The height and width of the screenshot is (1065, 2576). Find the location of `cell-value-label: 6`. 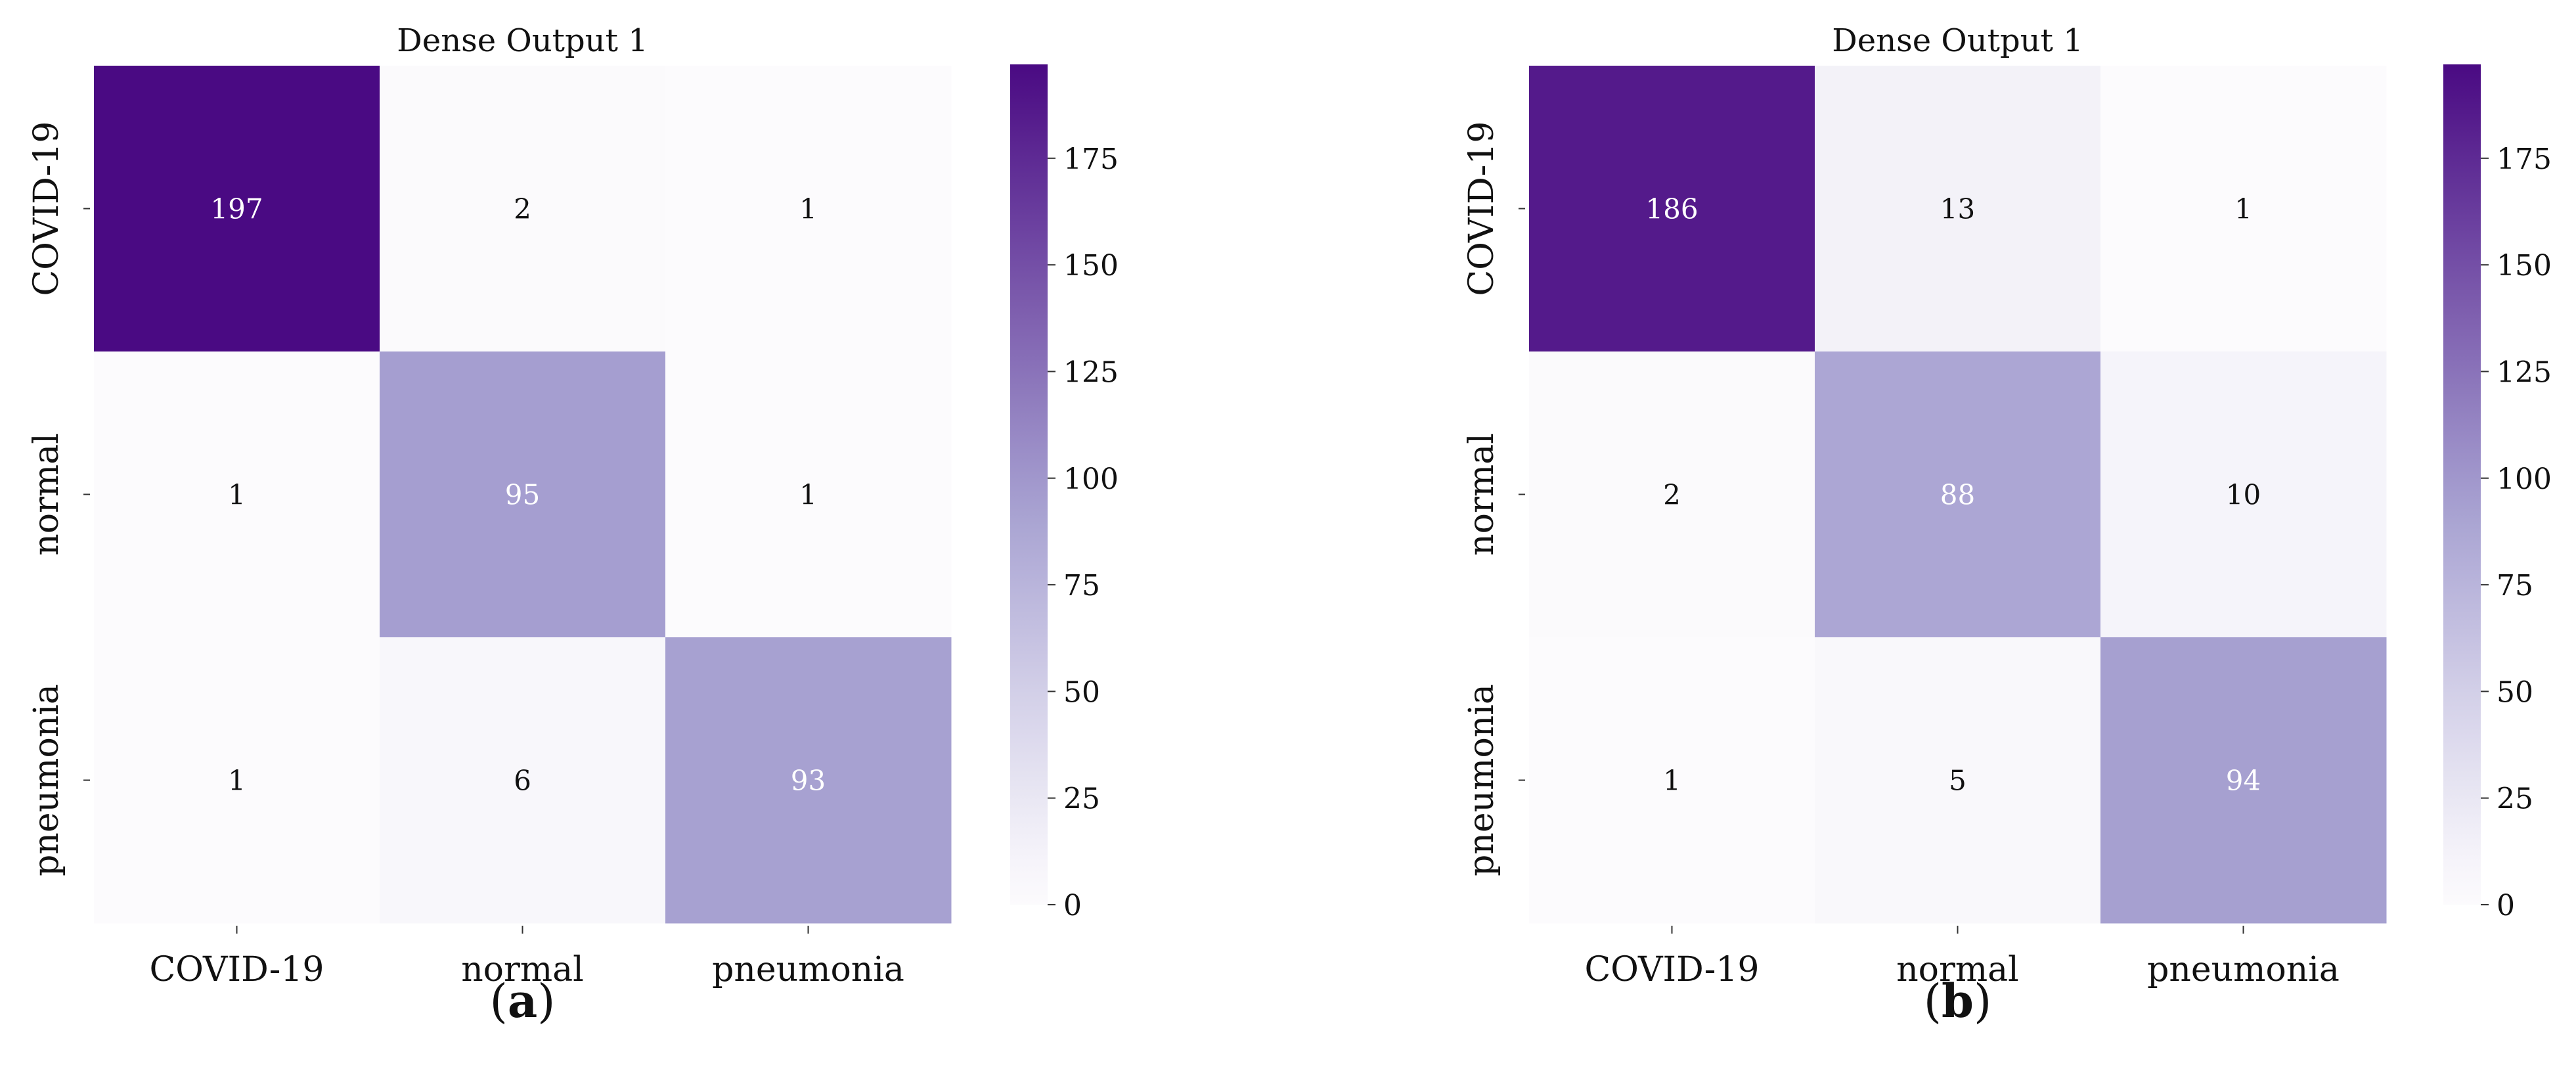

cell-value-label: 6 is located at coordinates (522, 781).